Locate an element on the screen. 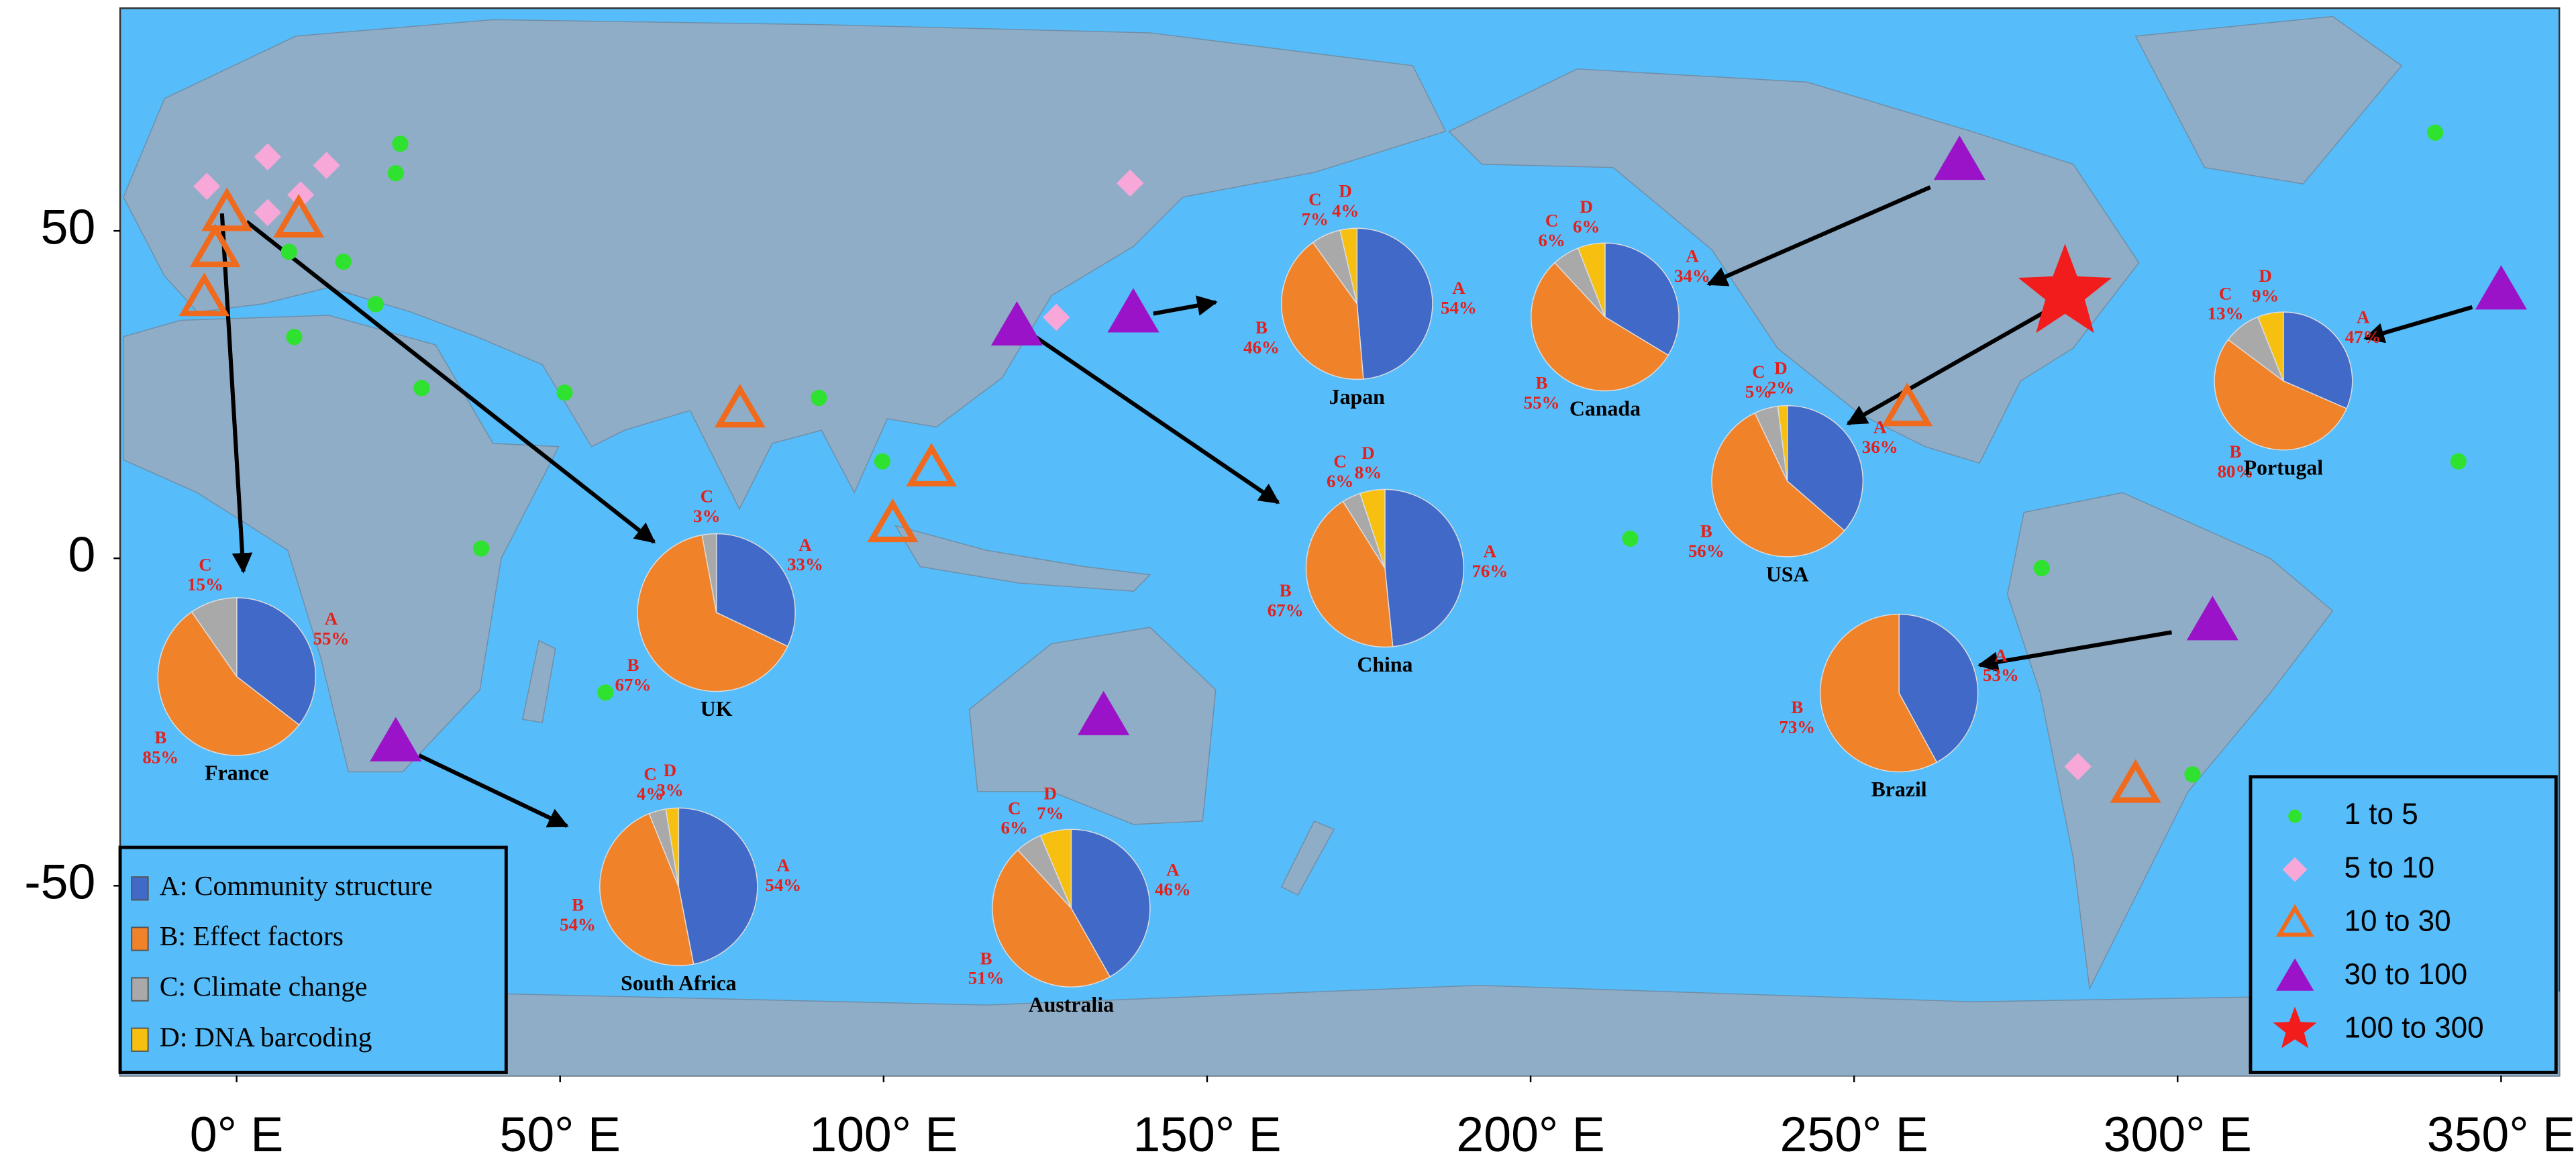 The width and height of the screenshot is (2576, 1166). slice-label: 36% is located at coordinates (1880, 447).